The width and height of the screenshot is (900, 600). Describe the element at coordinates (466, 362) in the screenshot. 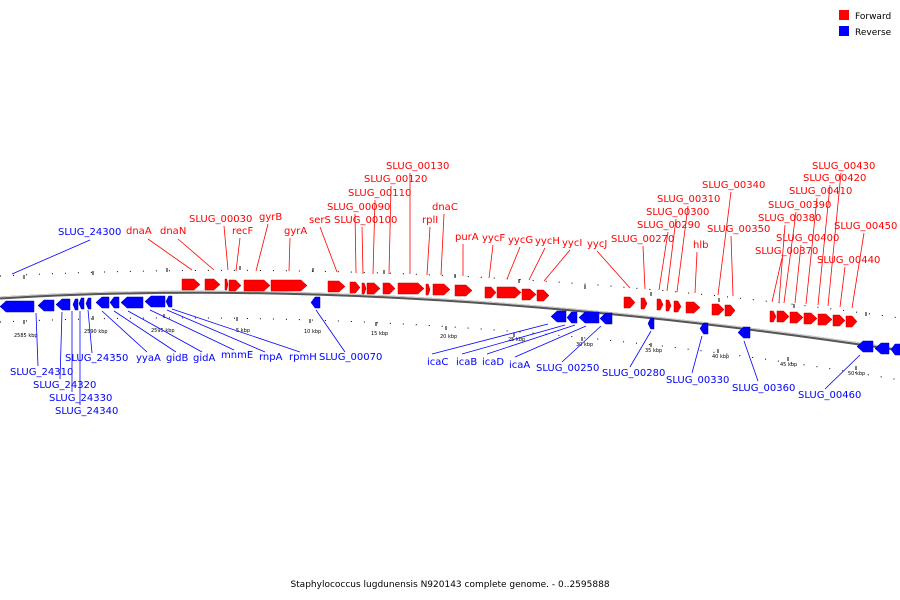

I see `gene-label-icaB: icaB` at that location.